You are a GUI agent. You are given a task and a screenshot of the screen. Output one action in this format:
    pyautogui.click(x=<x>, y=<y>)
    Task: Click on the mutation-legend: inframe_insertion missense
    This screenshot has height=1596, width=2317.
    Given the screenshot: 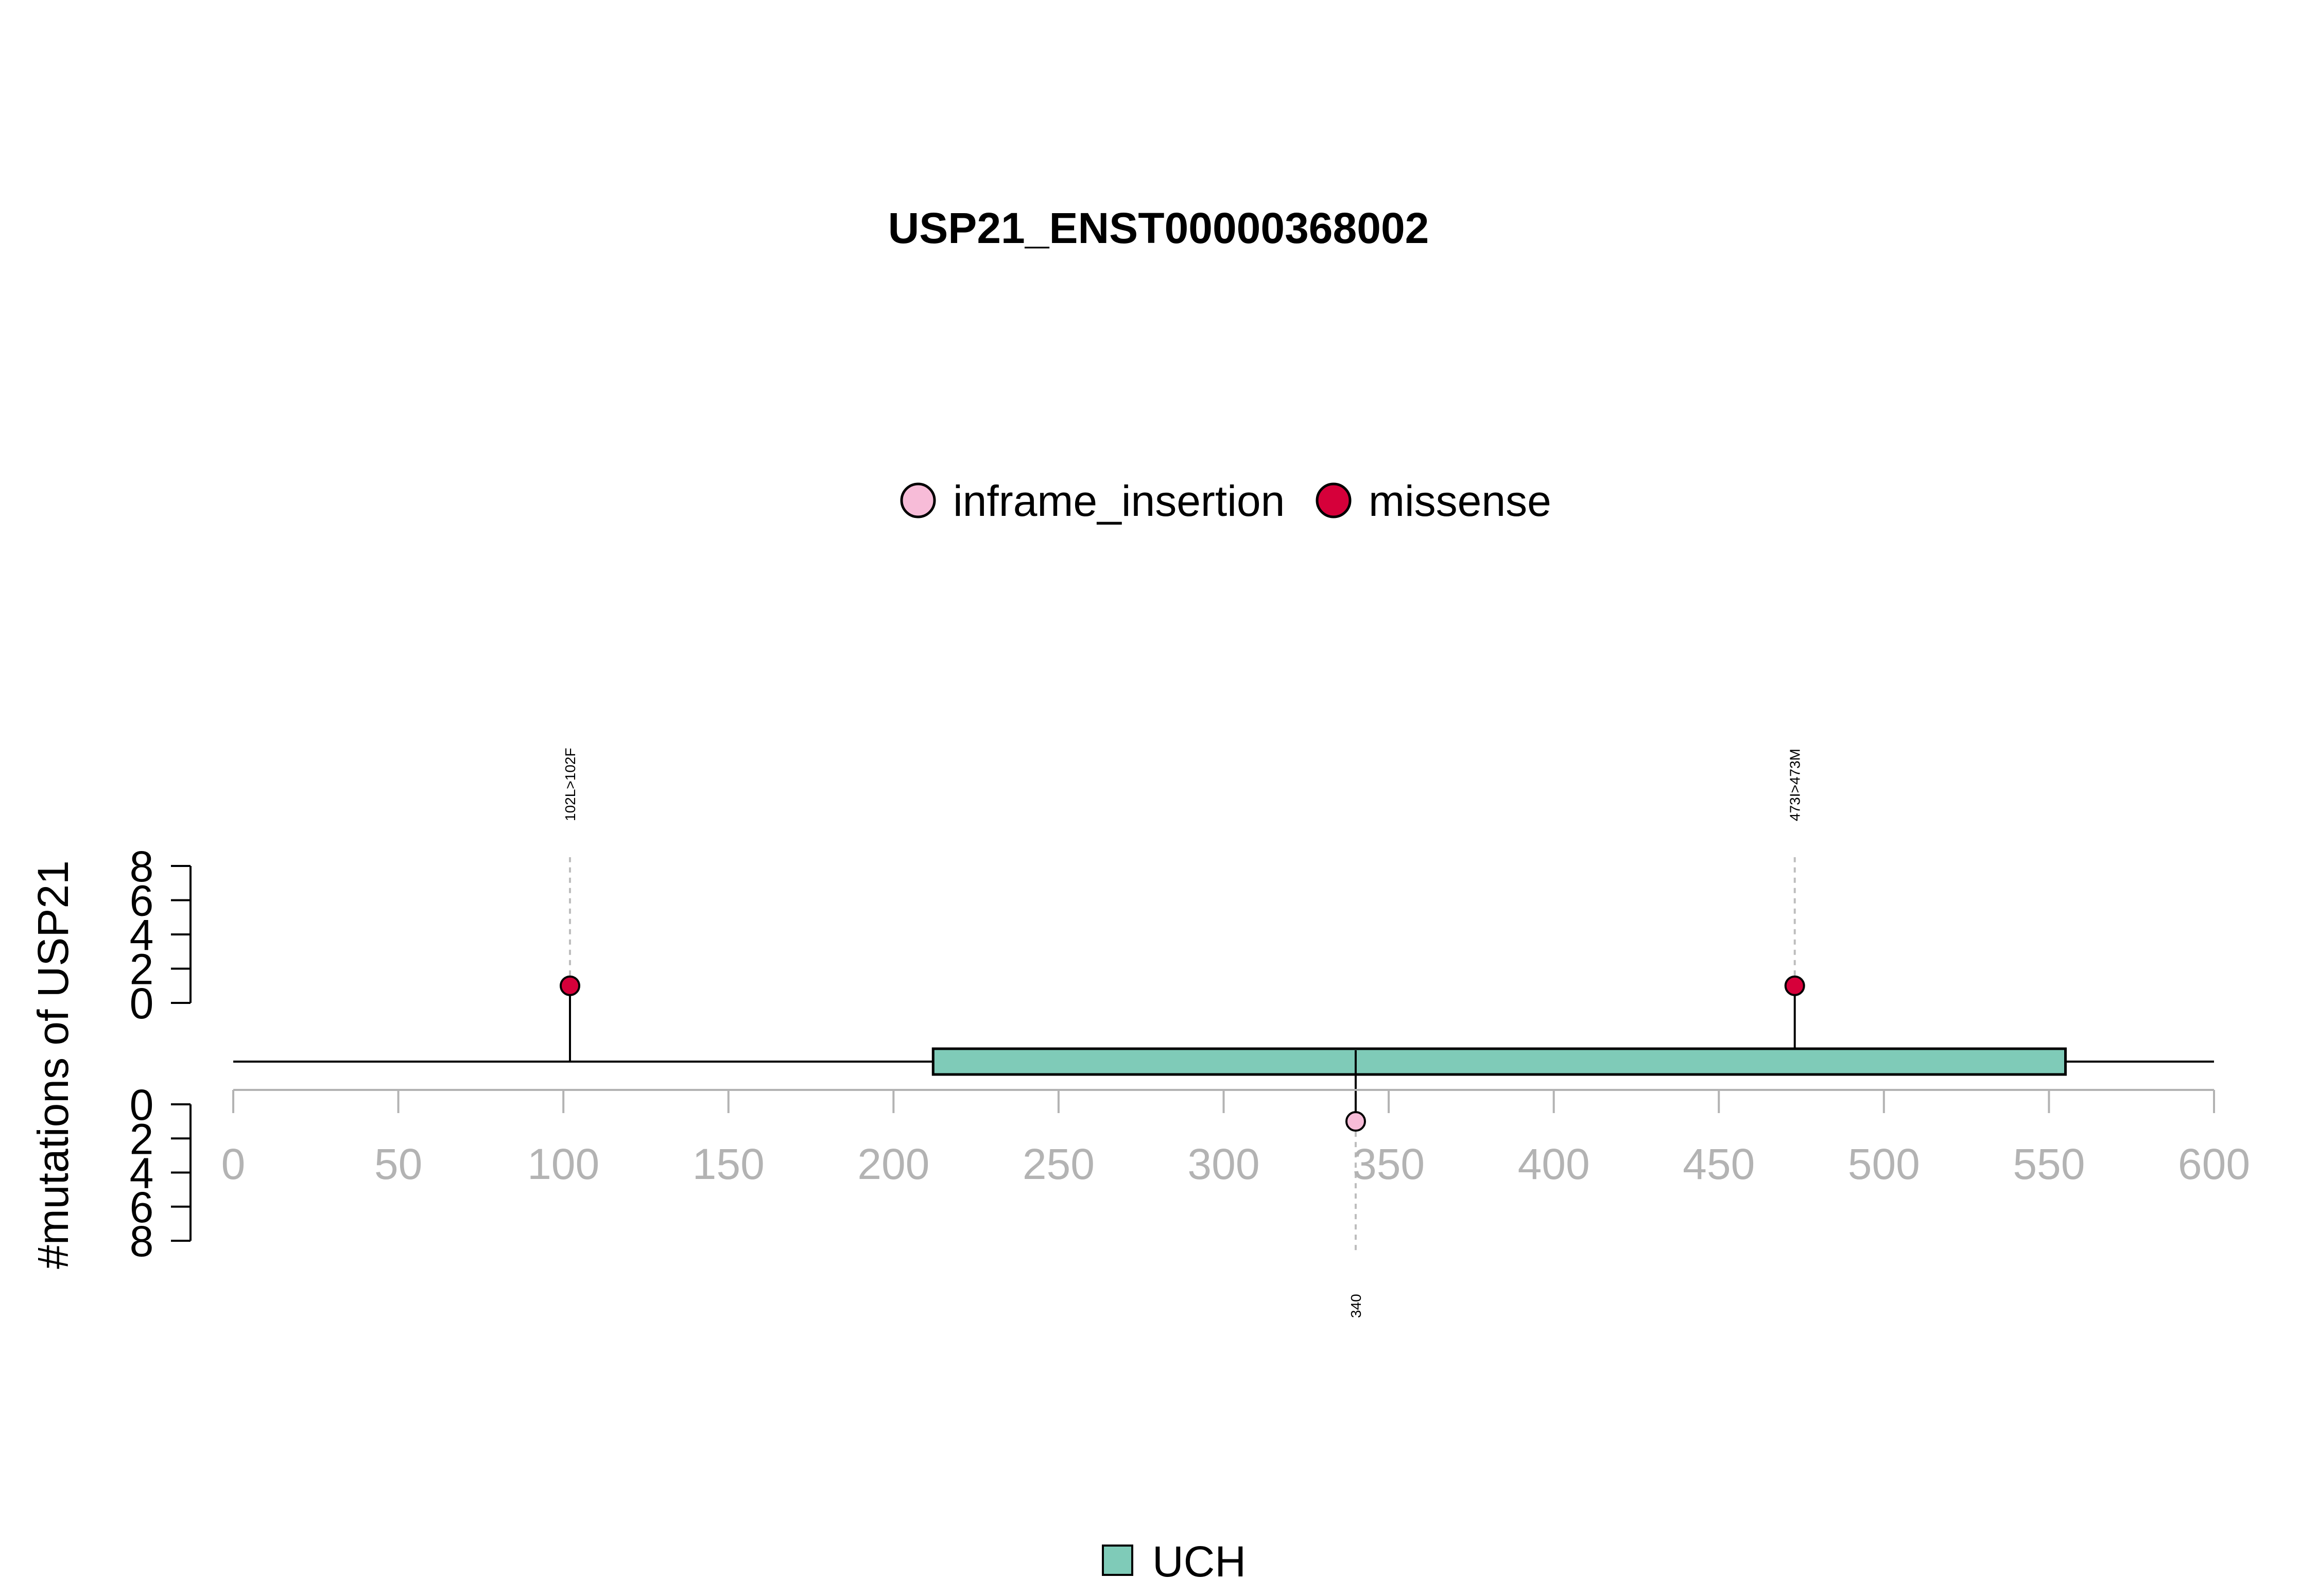 What is the action you would take?
    pyautogui.click(x=1225, y=501)
    